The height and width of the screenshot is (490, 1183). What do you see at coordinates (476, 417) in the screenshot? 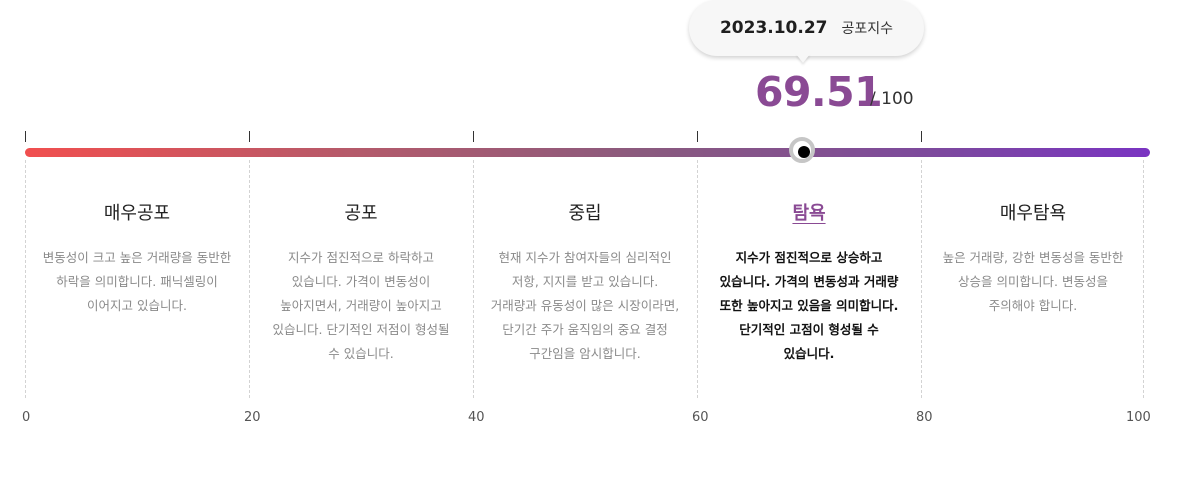
I see `axis-label: 40` at bounding box center [476, 417].